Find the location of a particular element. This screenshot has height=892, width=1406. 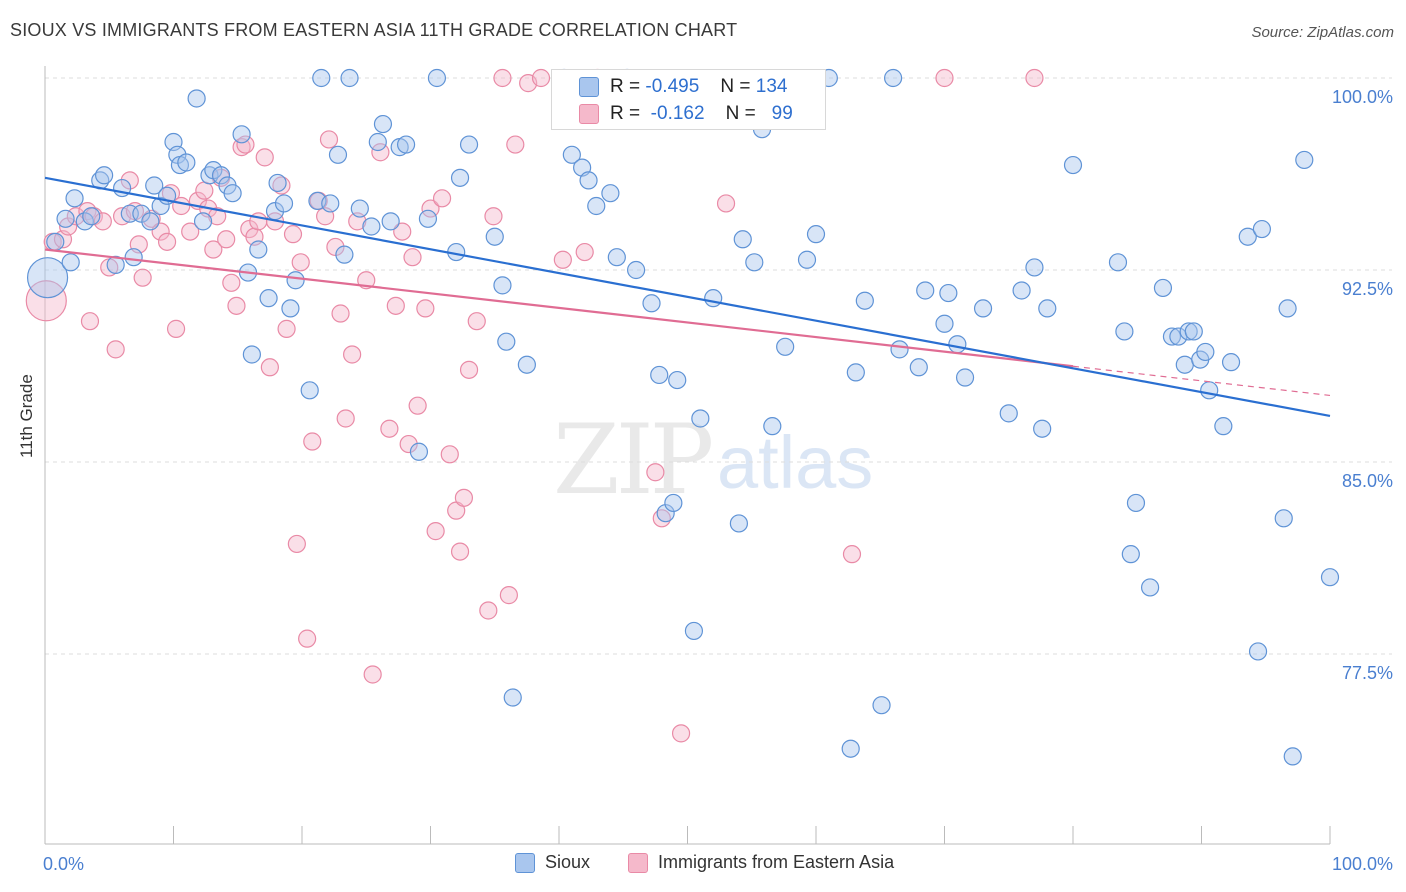

x-tick-label: 100.0% is located at coordinates (1362, 864).